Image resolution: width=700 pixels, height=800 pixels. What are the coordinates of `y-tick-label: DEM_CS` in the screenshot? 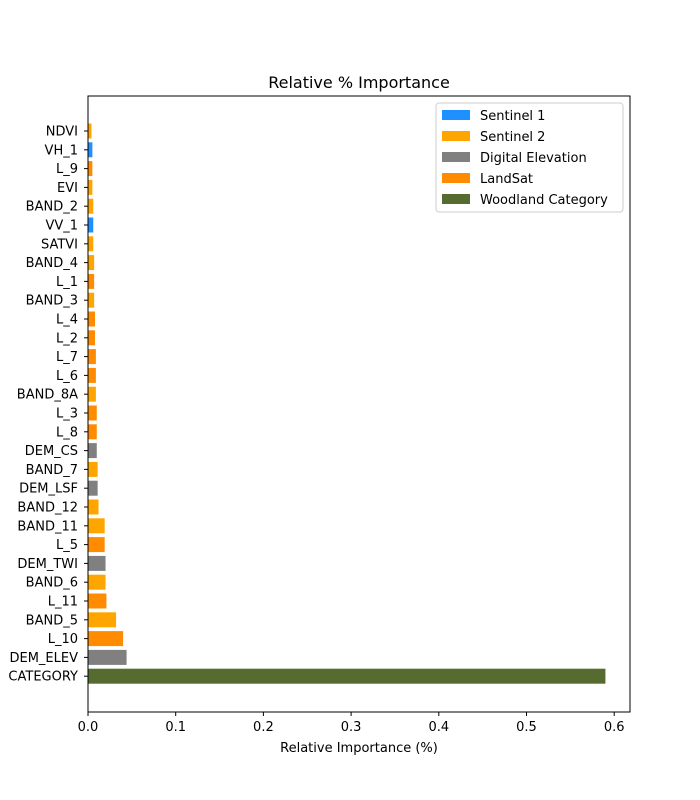 It's located at (51, 451).